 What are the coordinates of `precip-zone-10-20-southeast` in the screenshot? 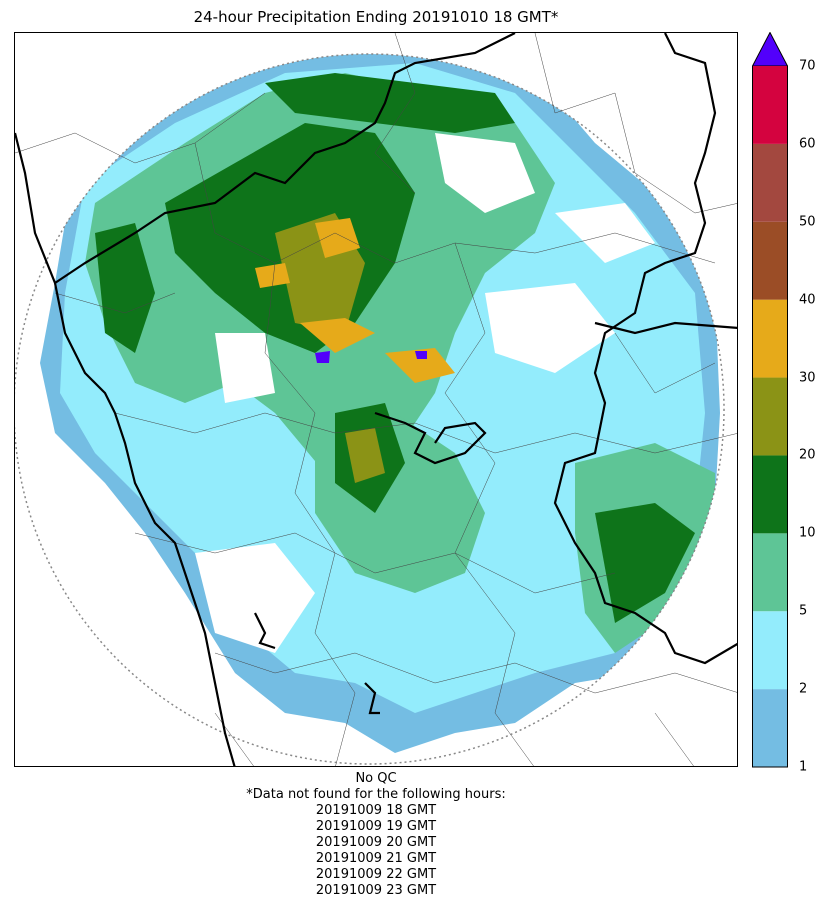 It's located at (645, 563).